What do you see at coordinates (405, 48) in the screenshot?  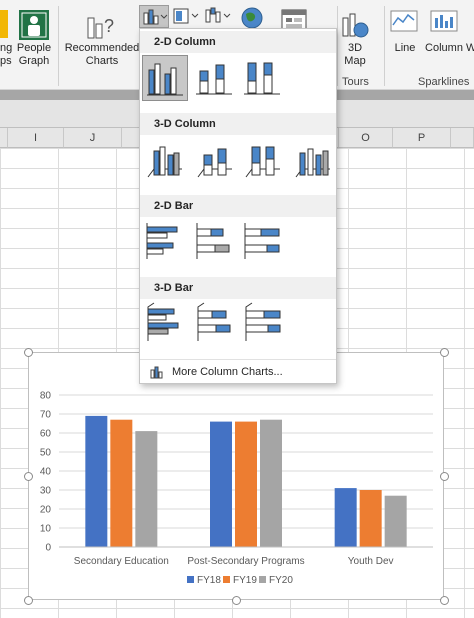 I see `sparkline-line-label: Line` at bounding box center [405, 48].